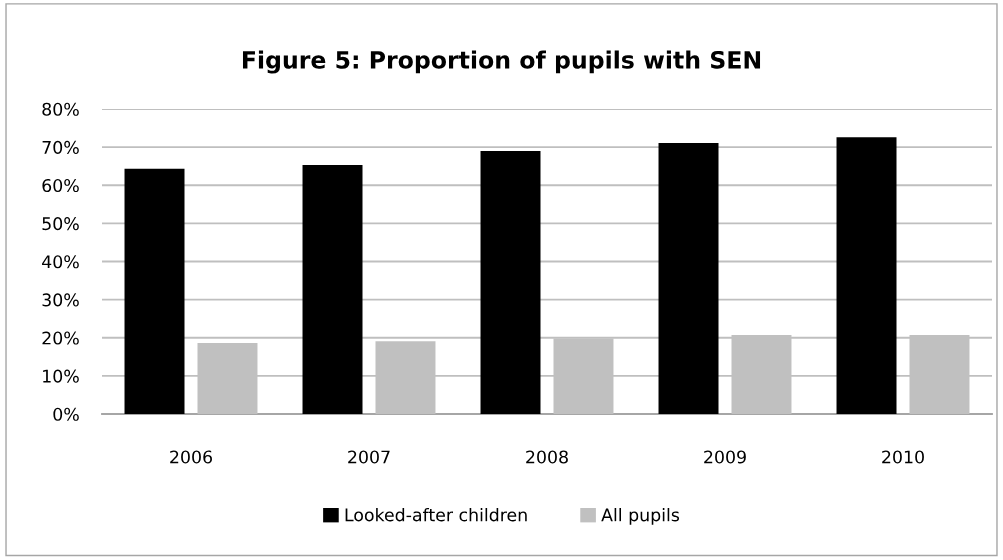 This screenshot has height=560, width=1003. I want to click on x-tick-label: 2007, so click(369, 457).